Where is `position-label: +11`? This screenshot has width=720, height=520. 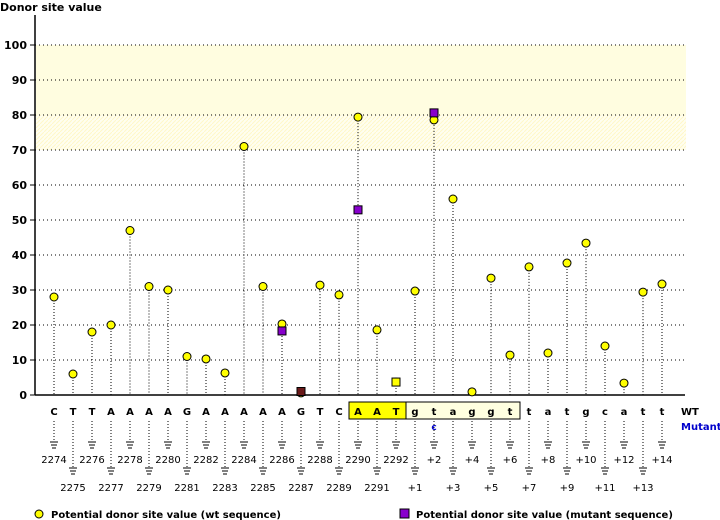 position-label: +11 is located at coordinates (604, 488).